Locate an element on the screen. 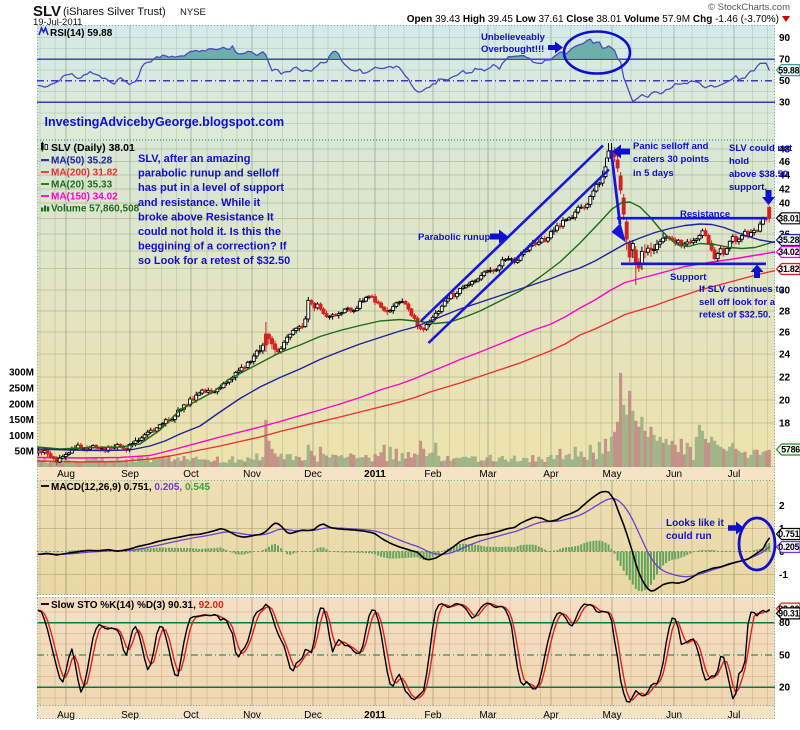 This screenshot has height=730, width=800. svg-text: 46 is located at coordinates (785, 162).